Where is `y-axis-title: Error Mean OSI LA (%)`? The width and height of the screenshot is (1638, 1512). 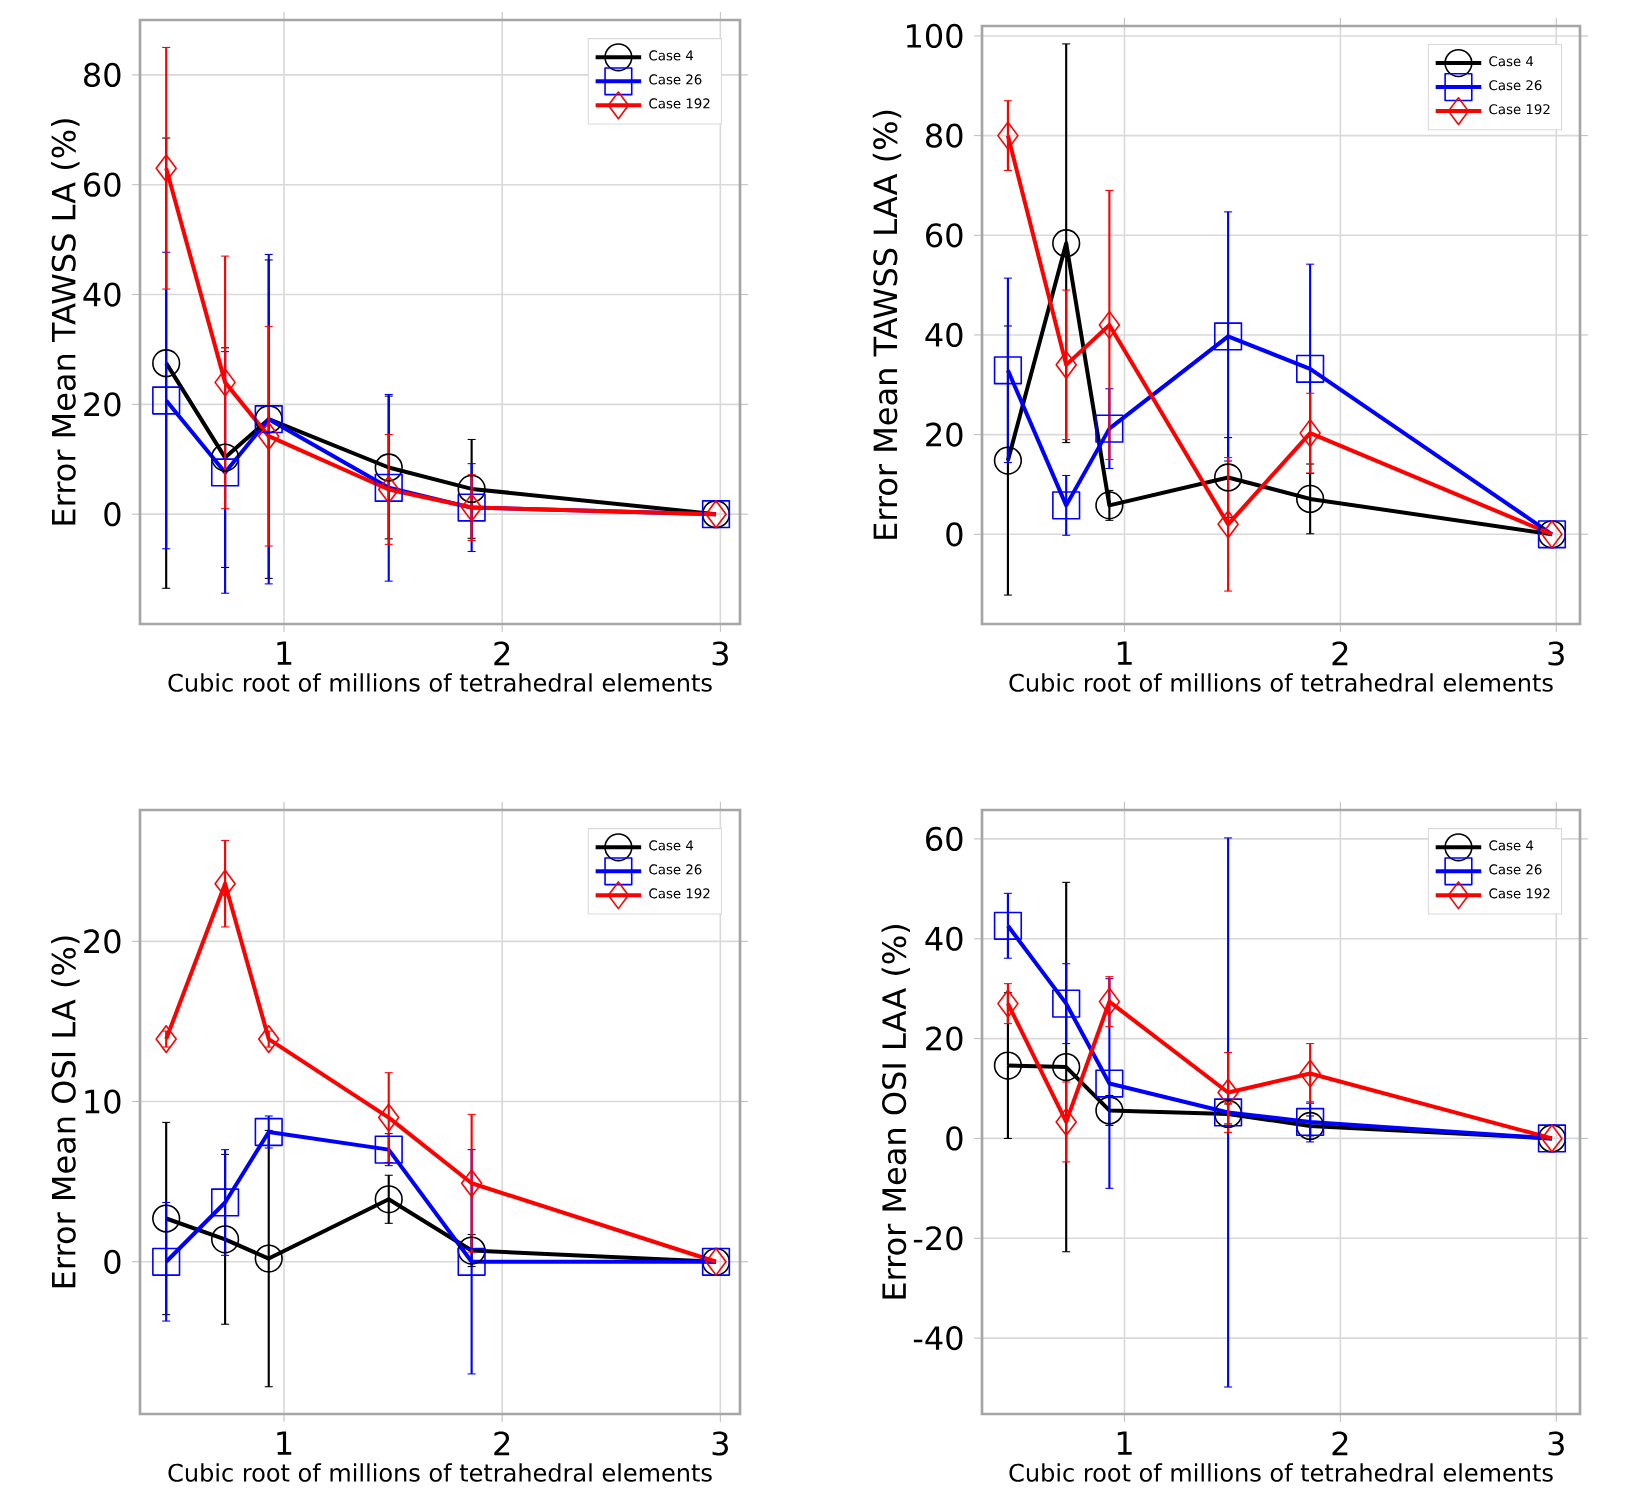 y-axis-title: Error Mean OSI LA (%) is located at coordinates (65, 1112).